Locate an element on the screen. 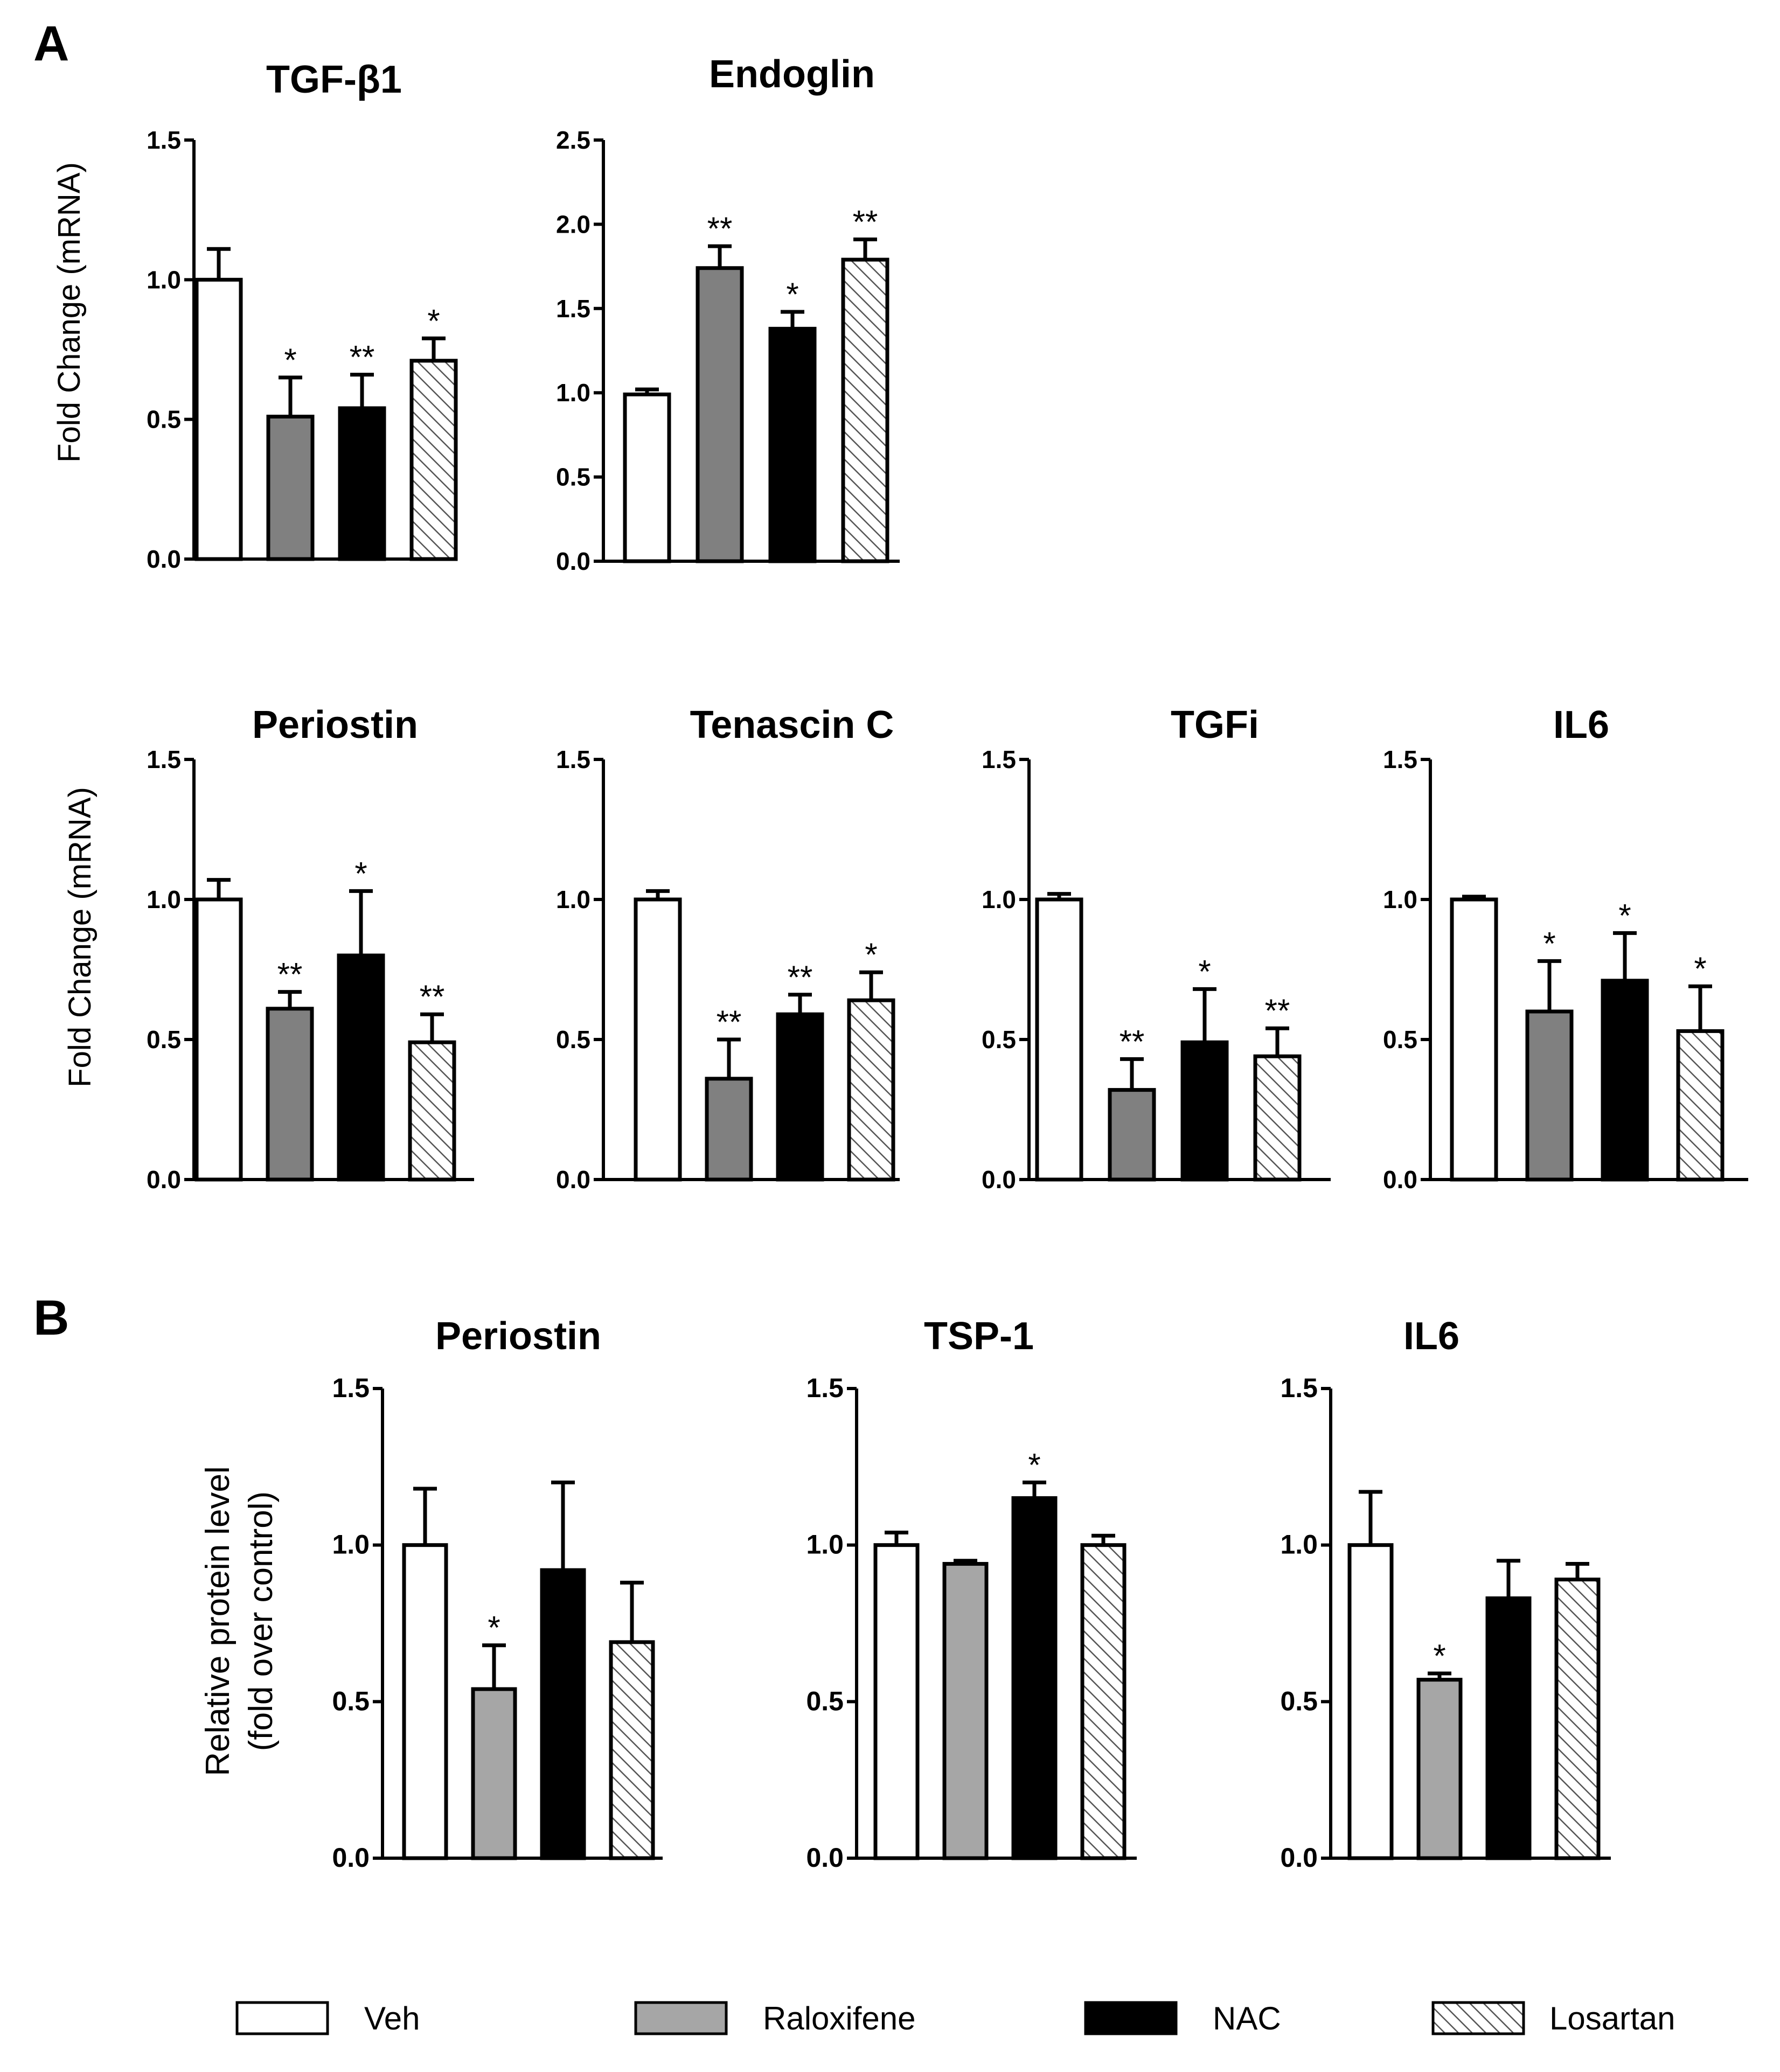 This screenshot has width=1780, height=2072. chart-8: IL6 0.0 0.5 1.0 1.5 * is located at coordinates (1445, 1594).